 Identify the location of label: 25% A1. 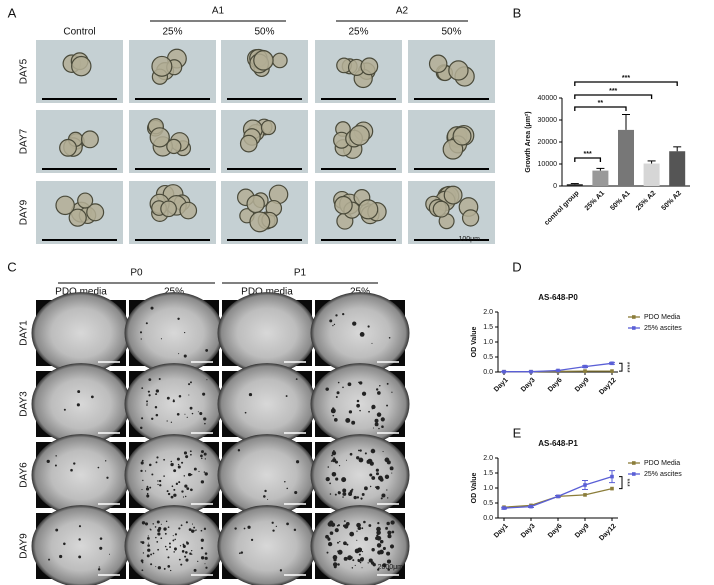
(595, 201).